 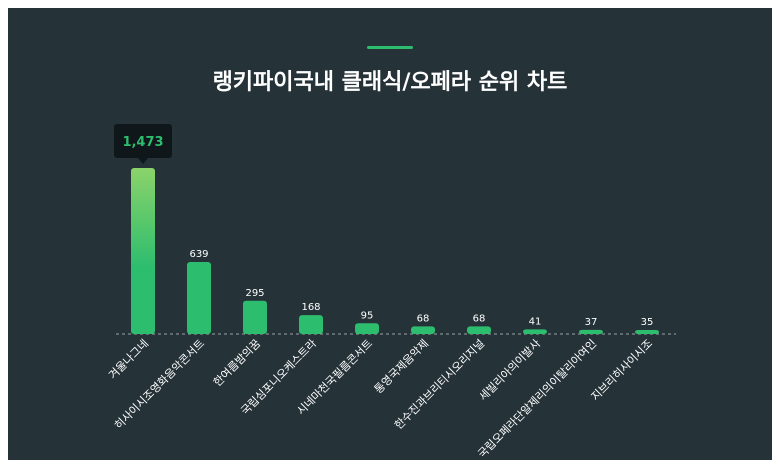 What do you see at coordinates (254, 293) in the screenshot?
I see `value-label-3: 295` at bounding box center [254, 293].